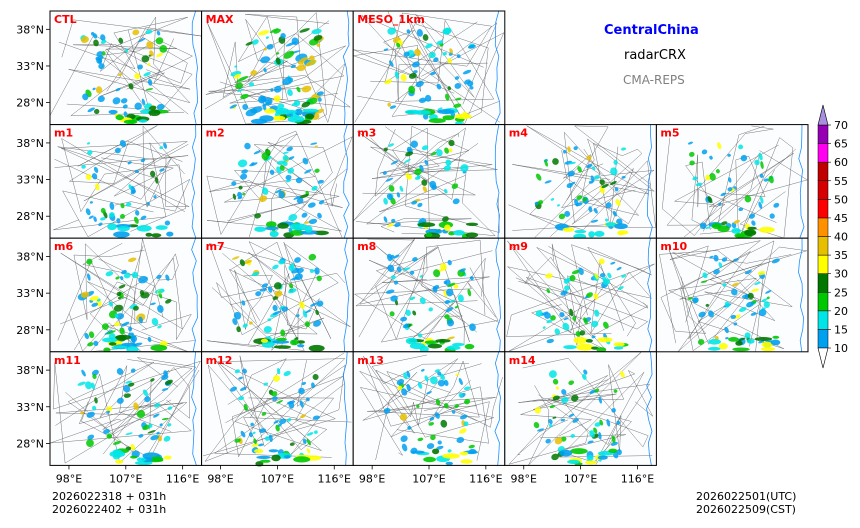  I want to click on lon-tick-label: 98°E, so click(69, 478).